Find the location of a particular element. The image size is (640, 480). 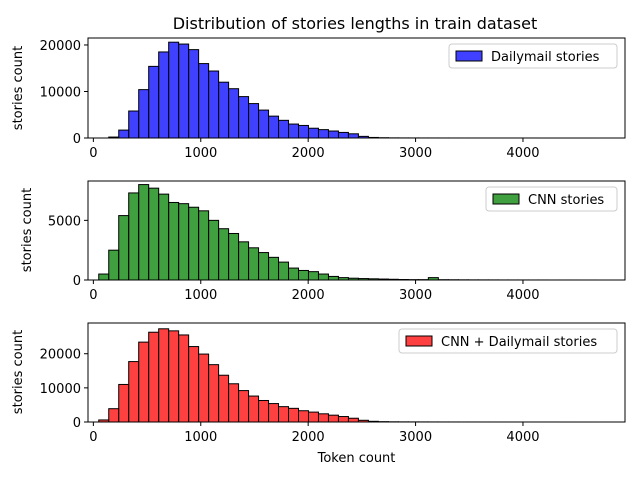

legend-label: CNN + Dailymail stories is located at coordinates (519, 342).